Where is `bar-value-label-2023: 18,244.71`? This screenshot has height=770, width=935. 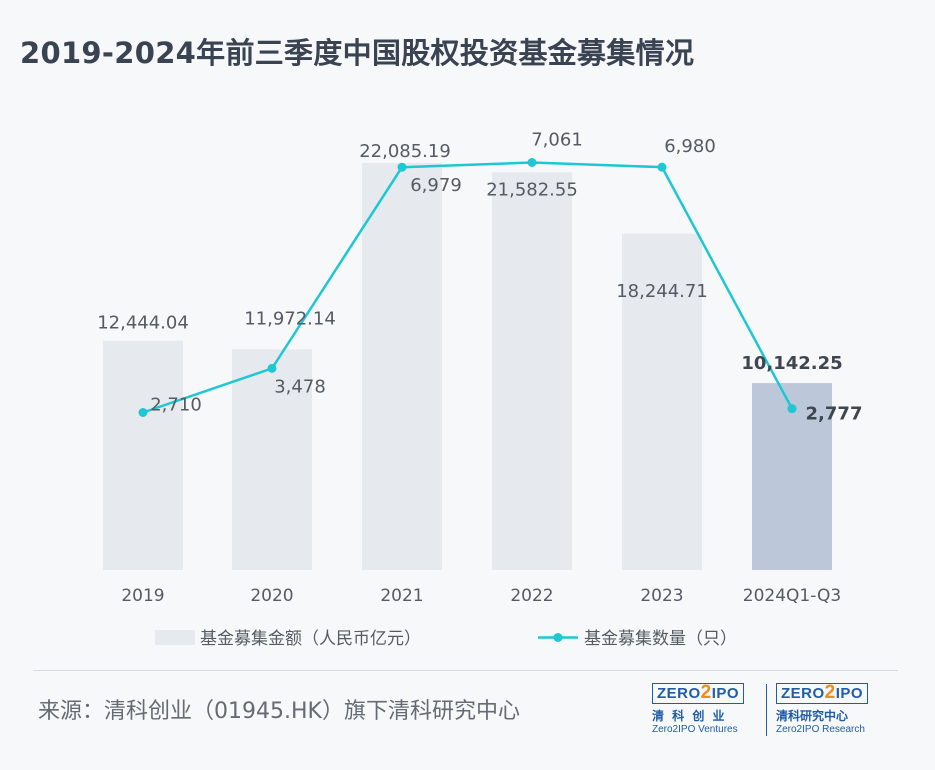 bar-value-label-2023: 18,244.71 is located at coordinates (662, 291).